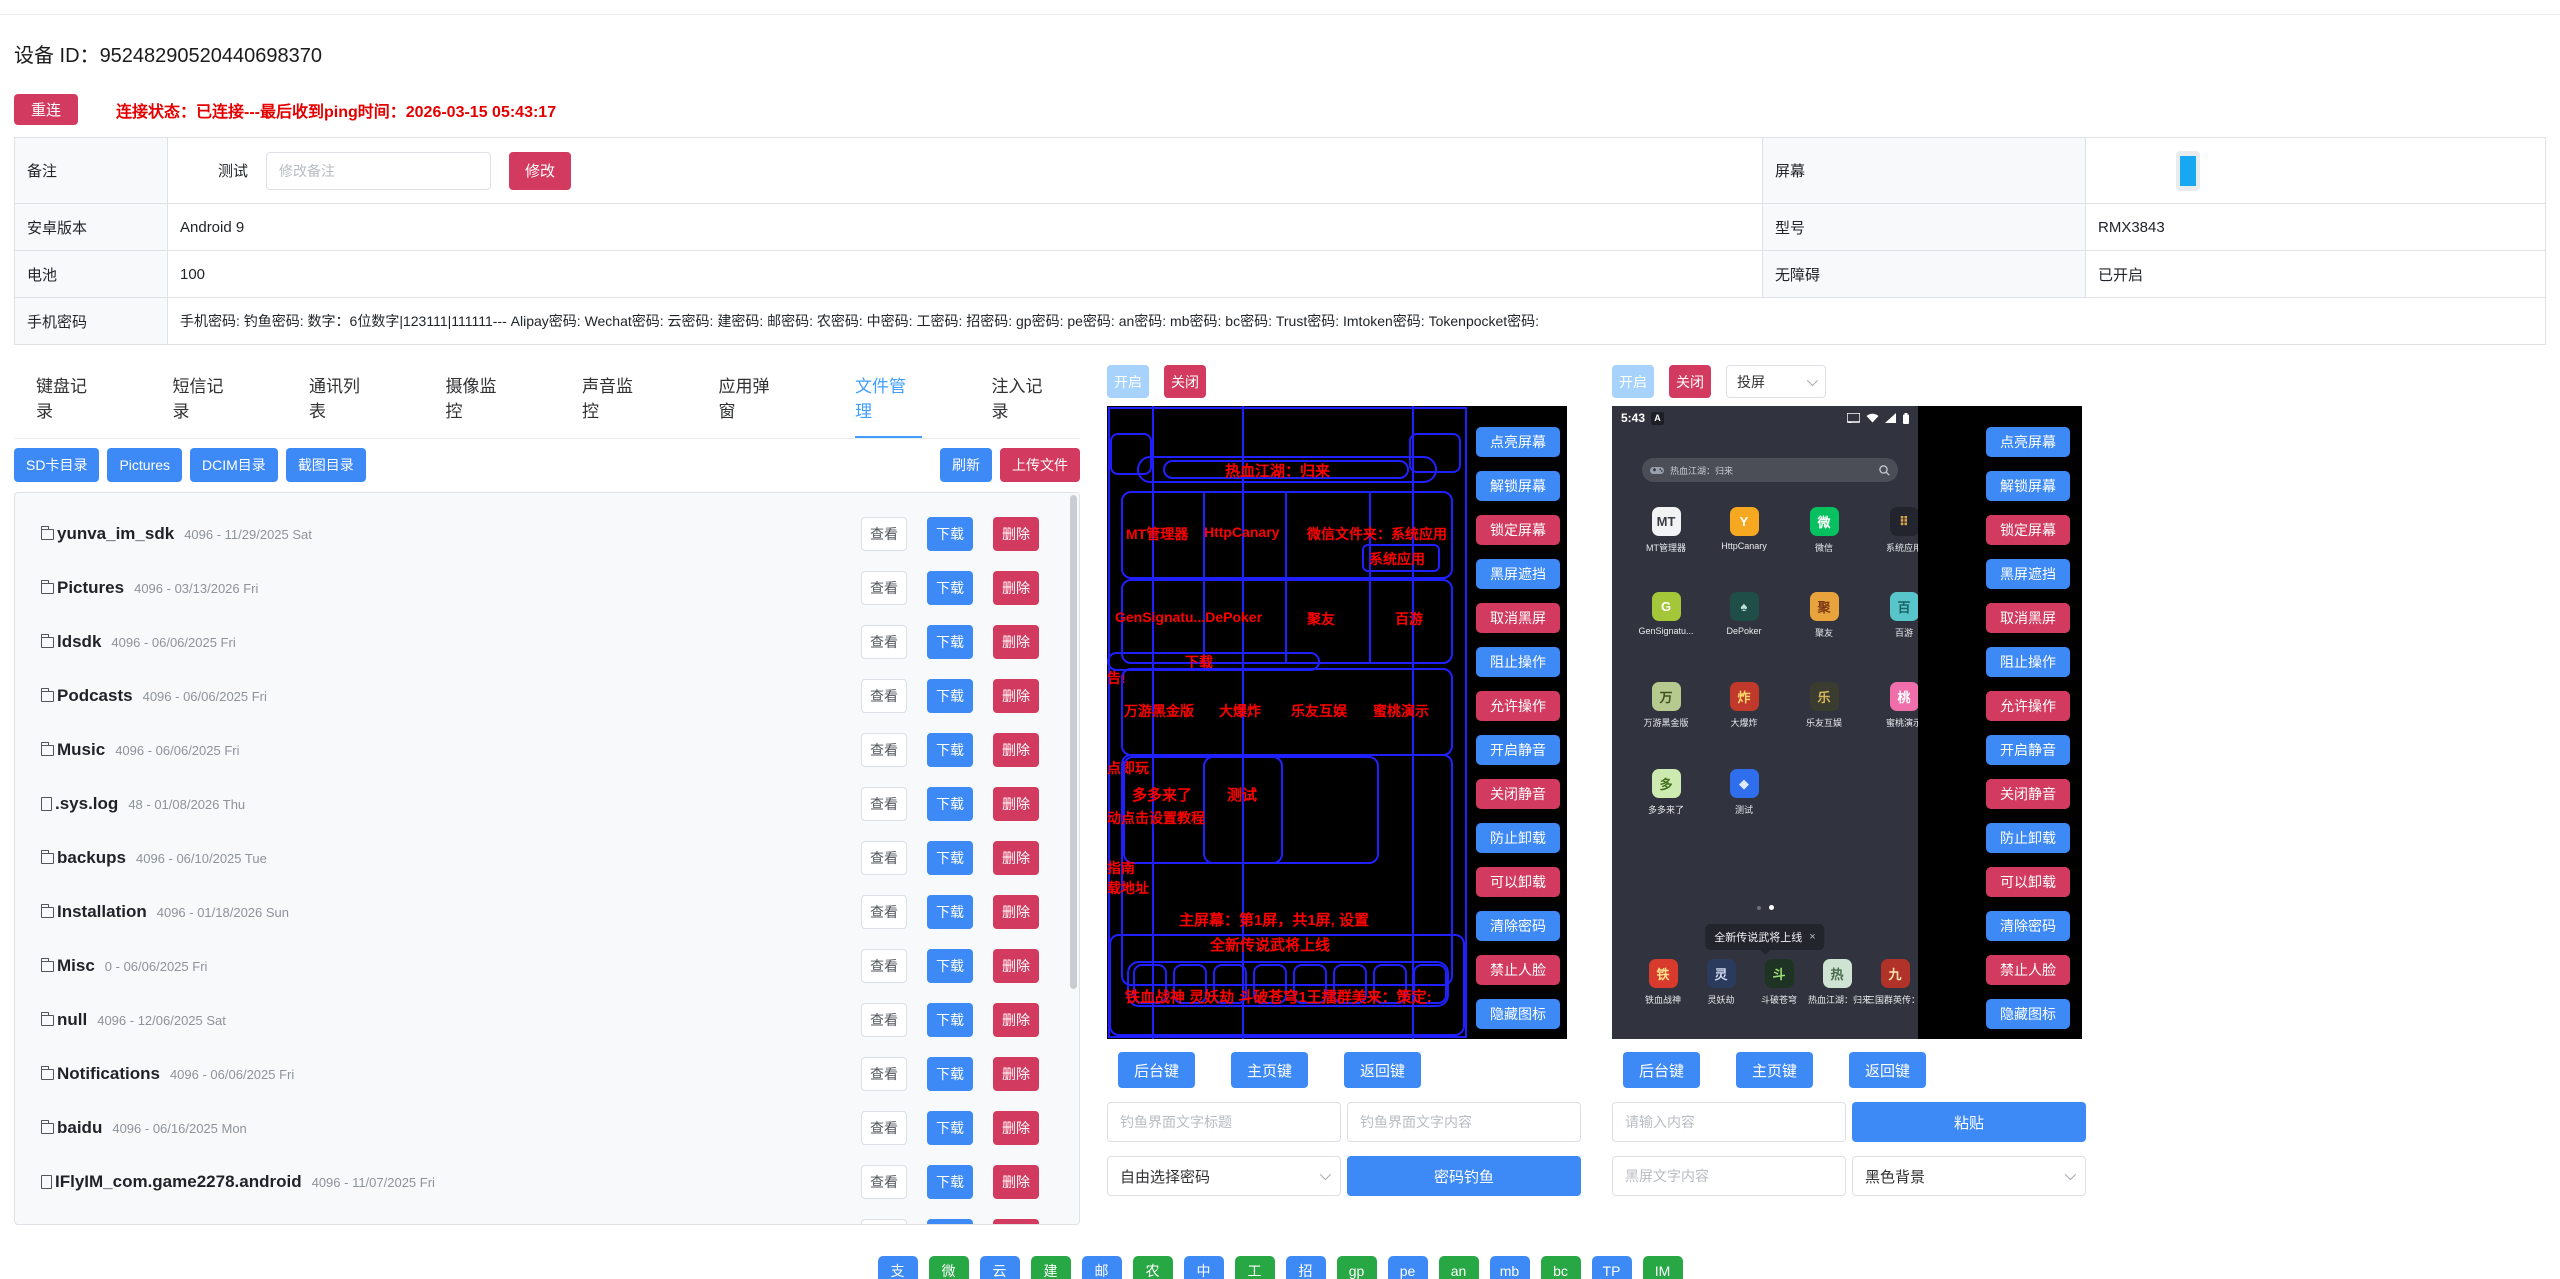 The width and height of the screenshot is (2560, 1279). I want to click on phone-control-button: 禁止人脸, so click(1518, 970).